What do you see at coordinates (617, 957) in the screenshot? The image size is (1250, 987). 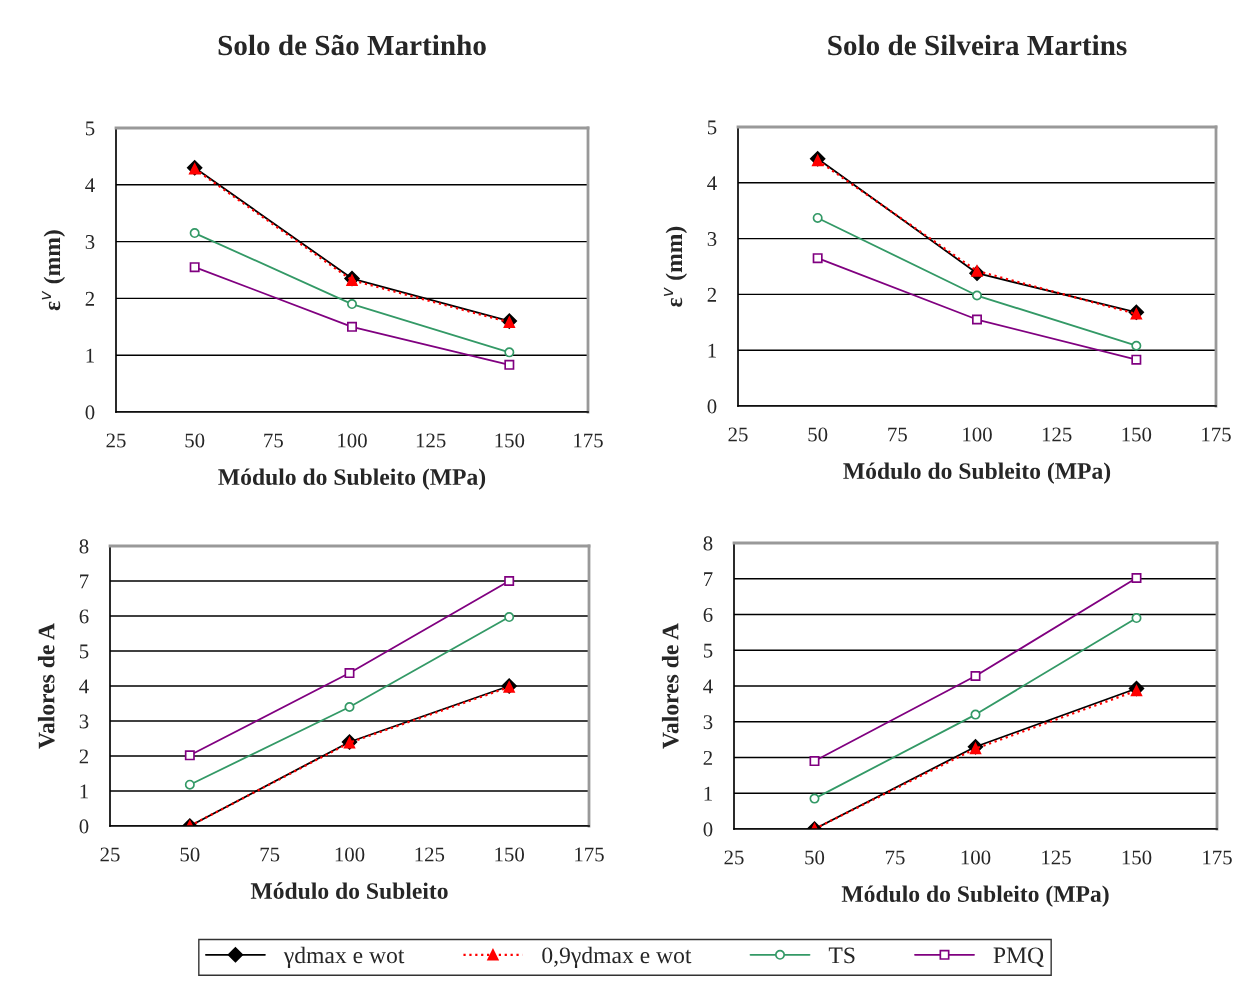 I see `legend-label: 0,9γdmax e wot` at bounding box center [617, 957].